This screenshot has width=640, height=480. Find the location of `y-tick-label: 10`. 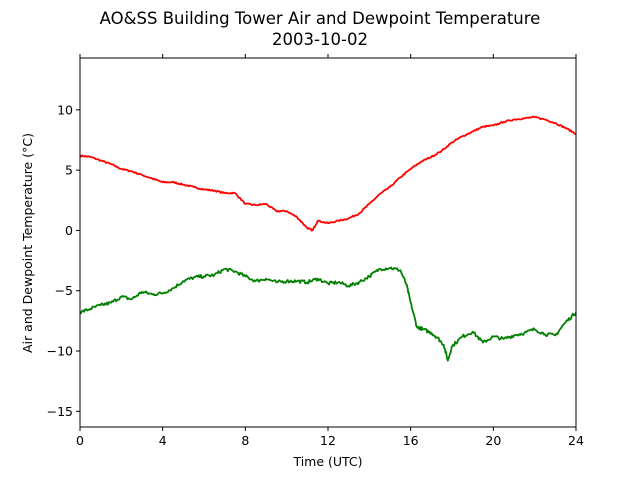

y-tick-label: 10 is located at coordinates (65, 109).